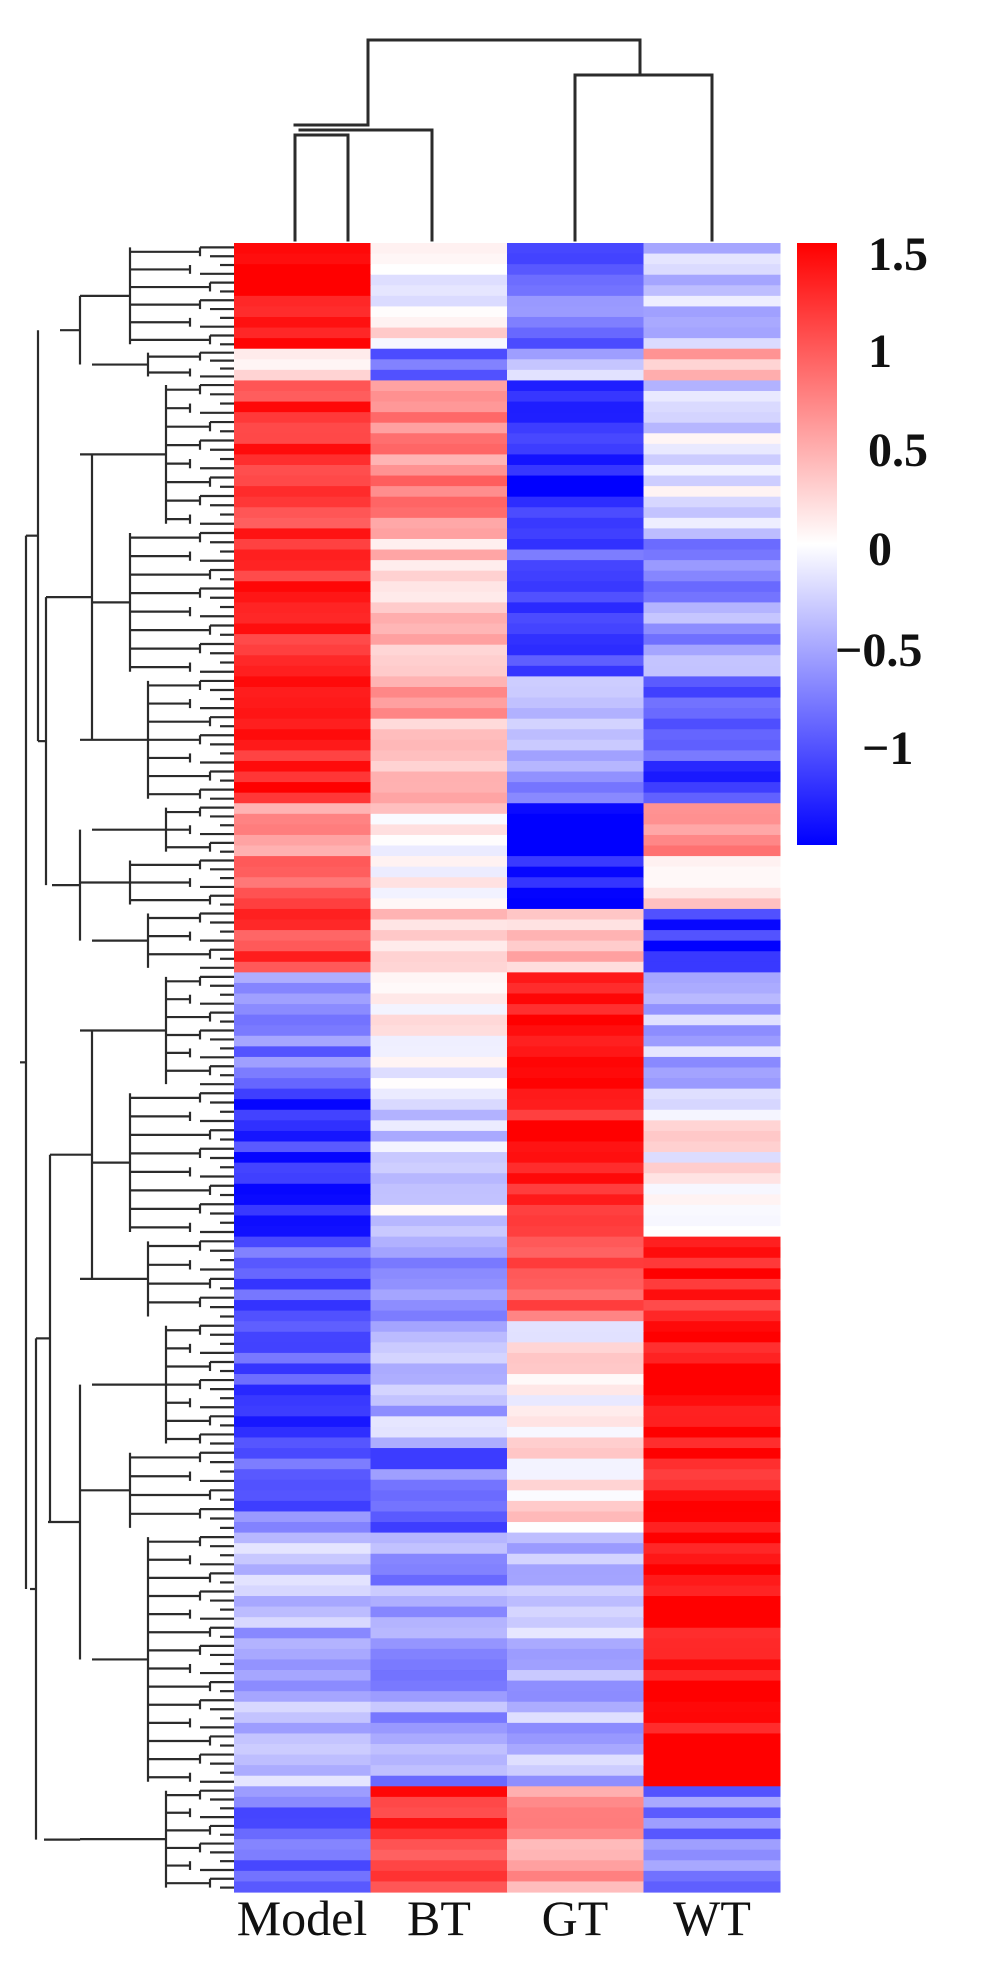 This screenshot has width=991, height=1974. I want to click on color-bar-tick-label: 0.5, so click(898, 450).